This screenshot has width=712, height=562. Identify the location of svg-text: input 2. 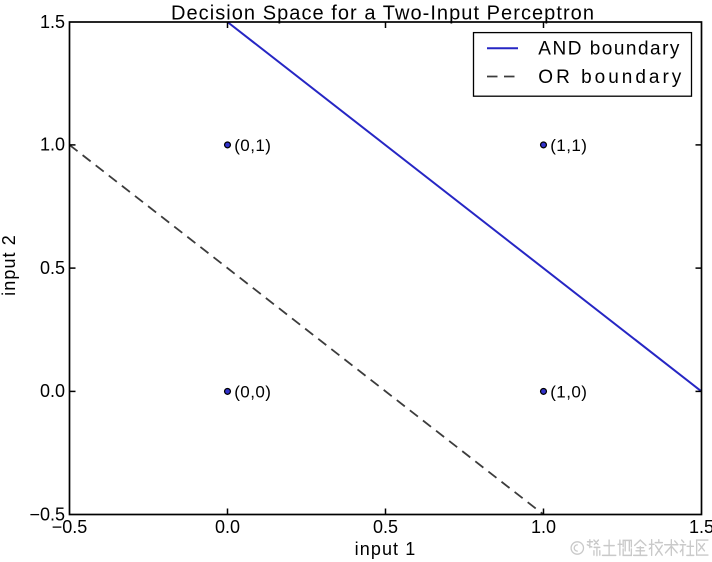
(9, 265).